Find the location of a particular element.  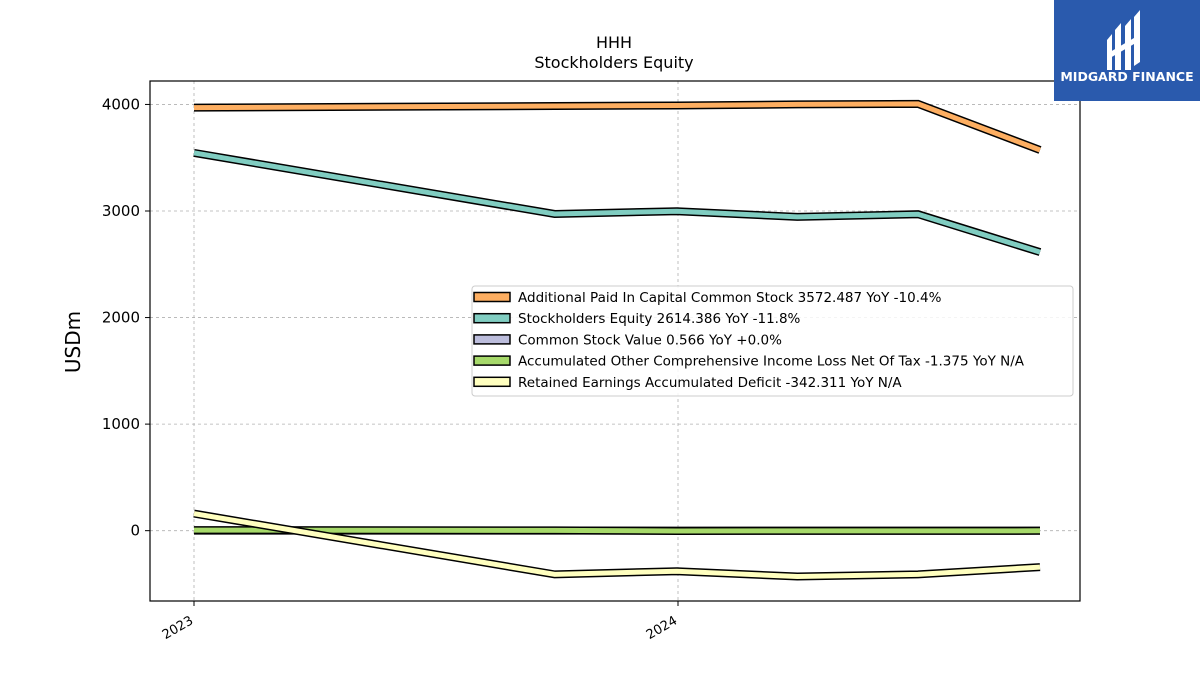

legend-box is located at coordinates (772, 341).